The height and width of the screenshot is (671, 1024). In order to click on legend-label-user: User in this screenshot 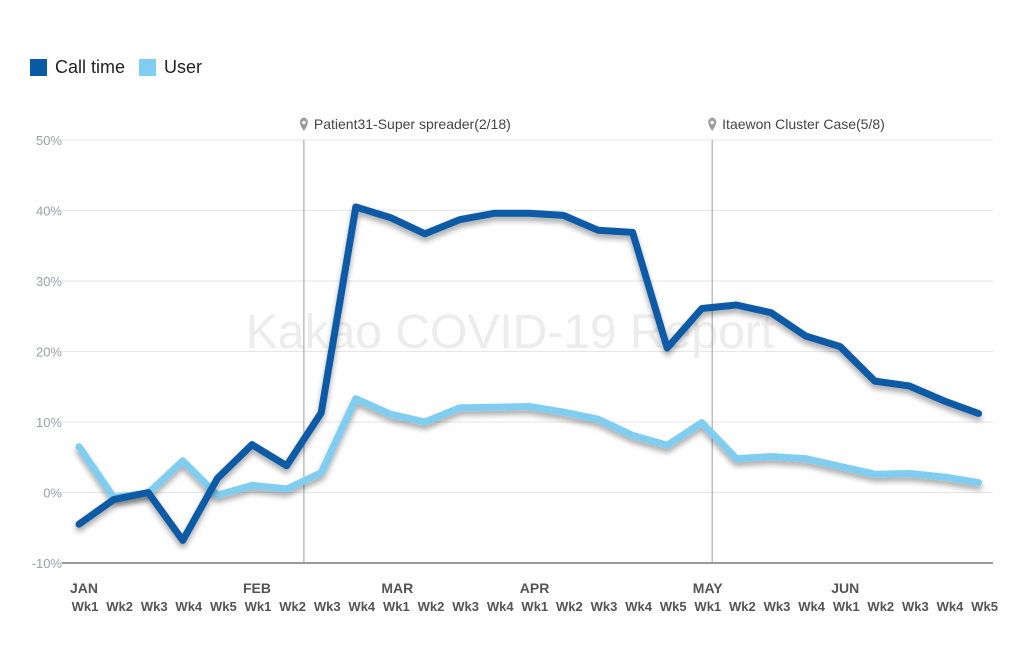, I will do `click(183, 67)`.